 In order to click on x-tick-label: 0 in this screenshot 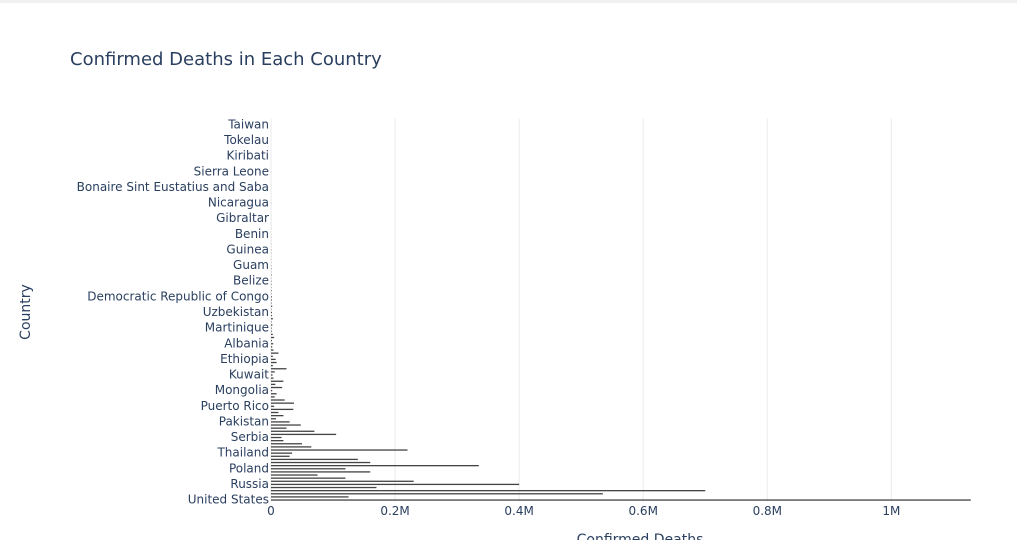, I will do `click(271, 511)`.